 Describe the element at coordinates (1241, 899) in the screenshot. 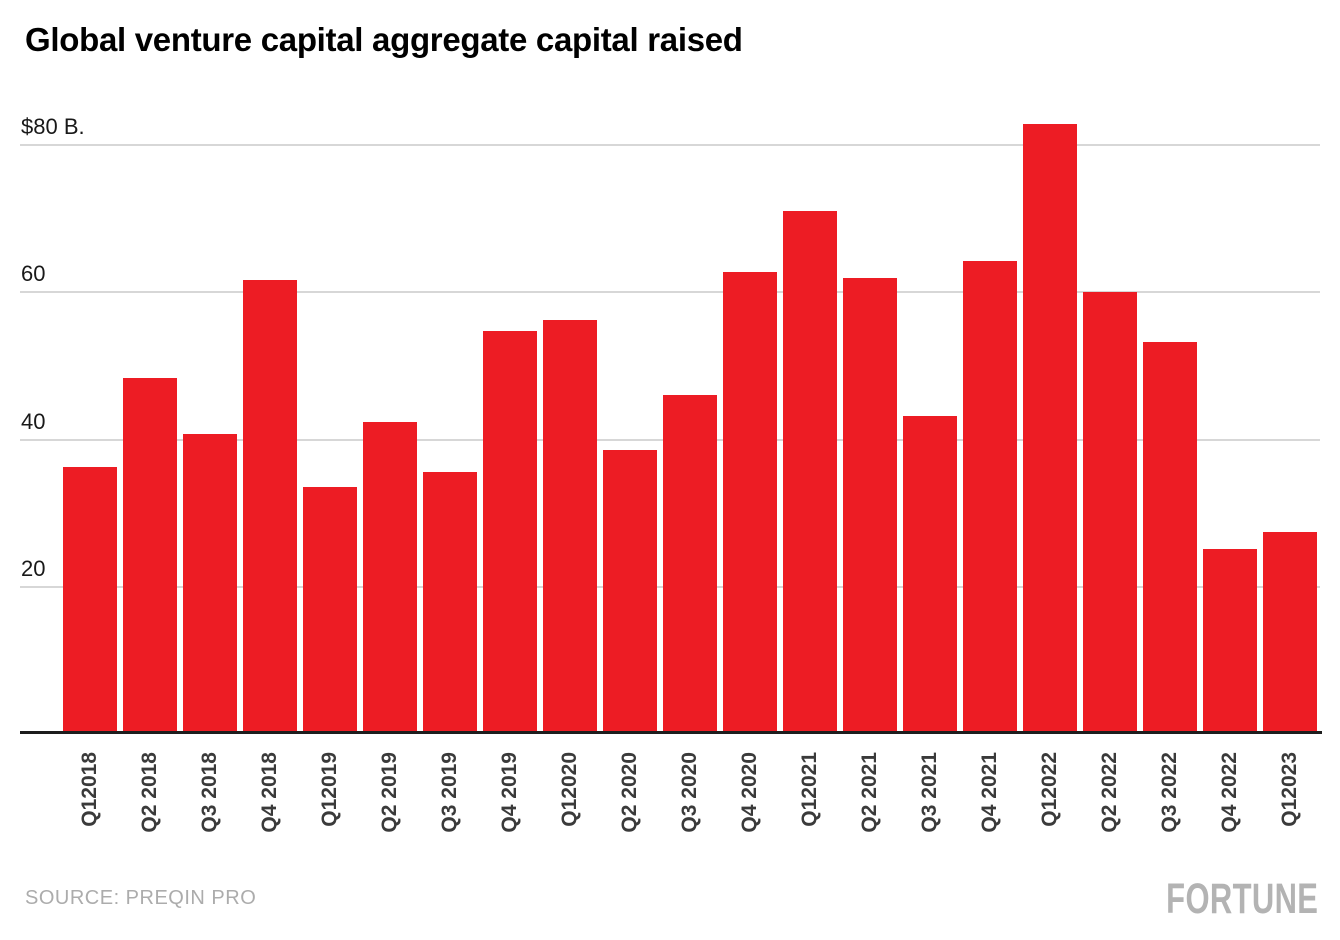

I see `fortune-logo: FORTUNE` at that location.